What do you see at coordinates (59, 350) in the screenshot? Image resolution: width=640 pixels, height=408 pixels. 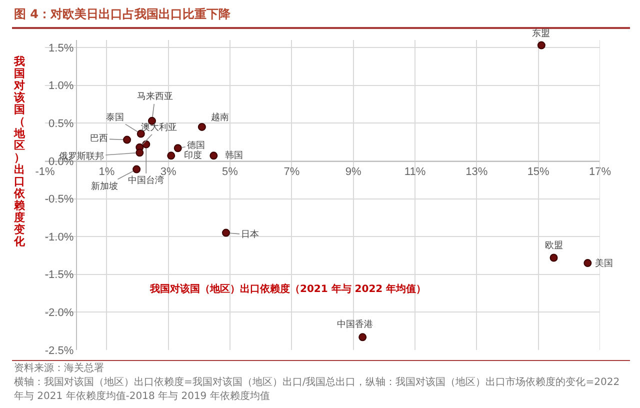 I see `y-tick-label: -2.5%` at bounding box center [59, 350].